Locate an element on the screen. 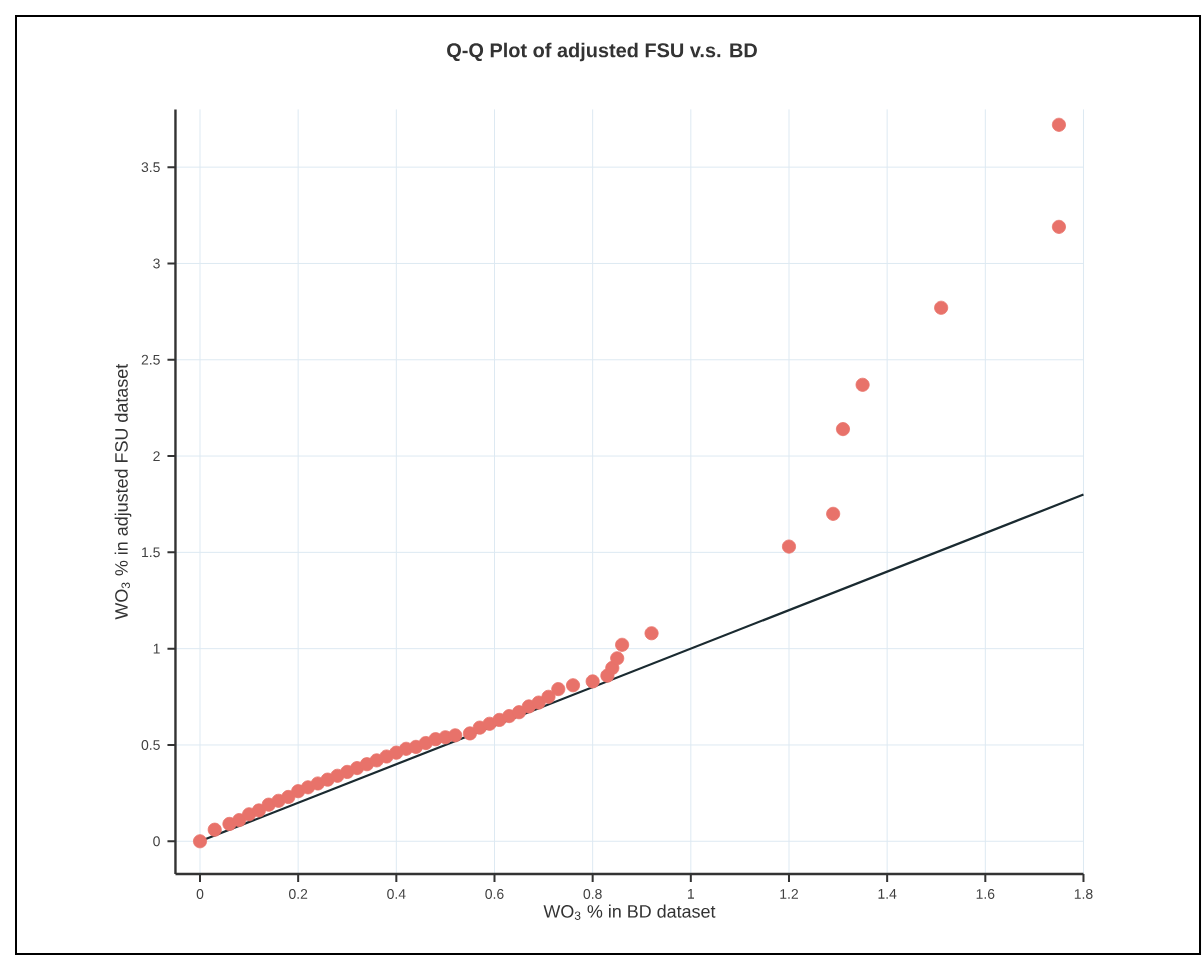  chart-title: Q-Q Plot of adjusted FSU v.s. BD is located at coordinates (602, 52).